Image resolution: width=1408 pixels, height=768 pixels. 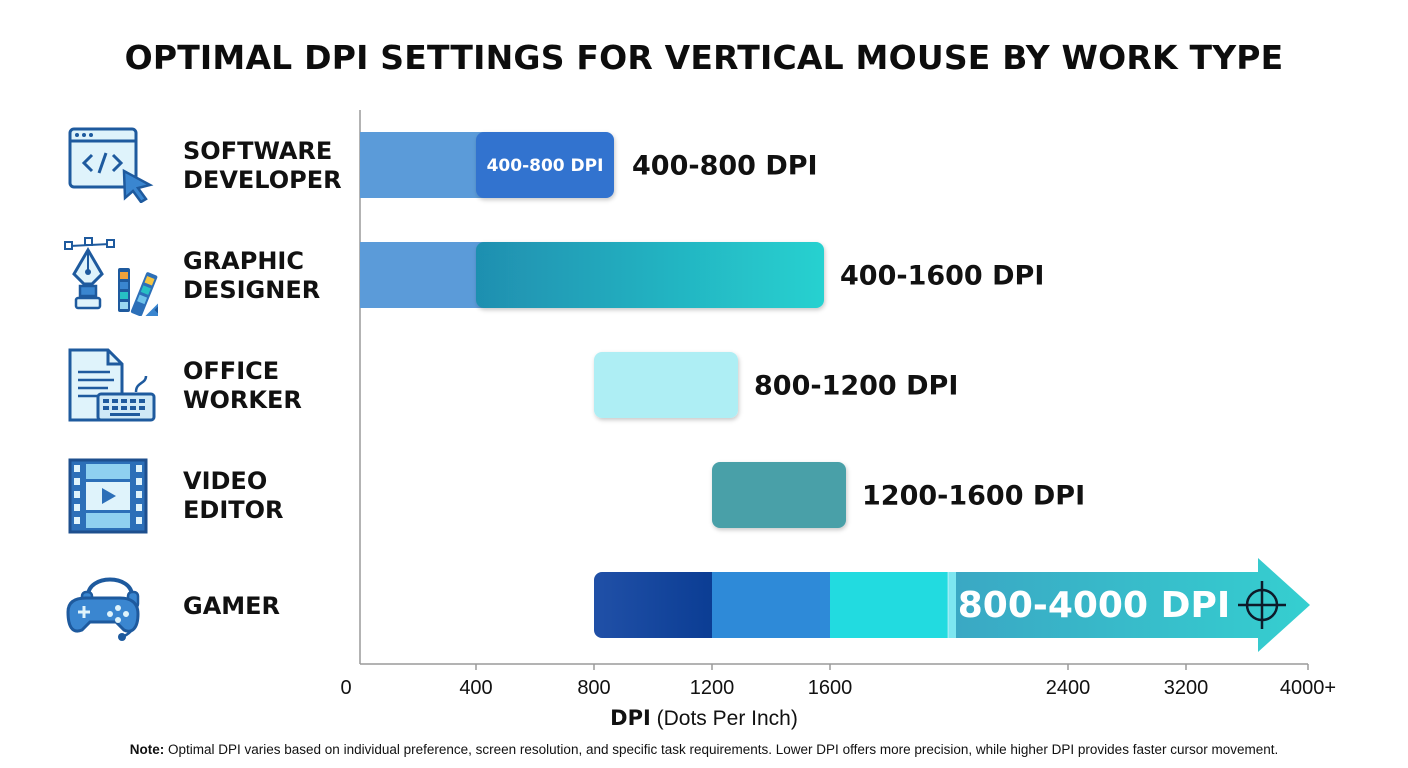 What do you see at coordinates (147, 749) in the screenshot?
I see `footnote-label: Note:` at bounding box center [147, 749].